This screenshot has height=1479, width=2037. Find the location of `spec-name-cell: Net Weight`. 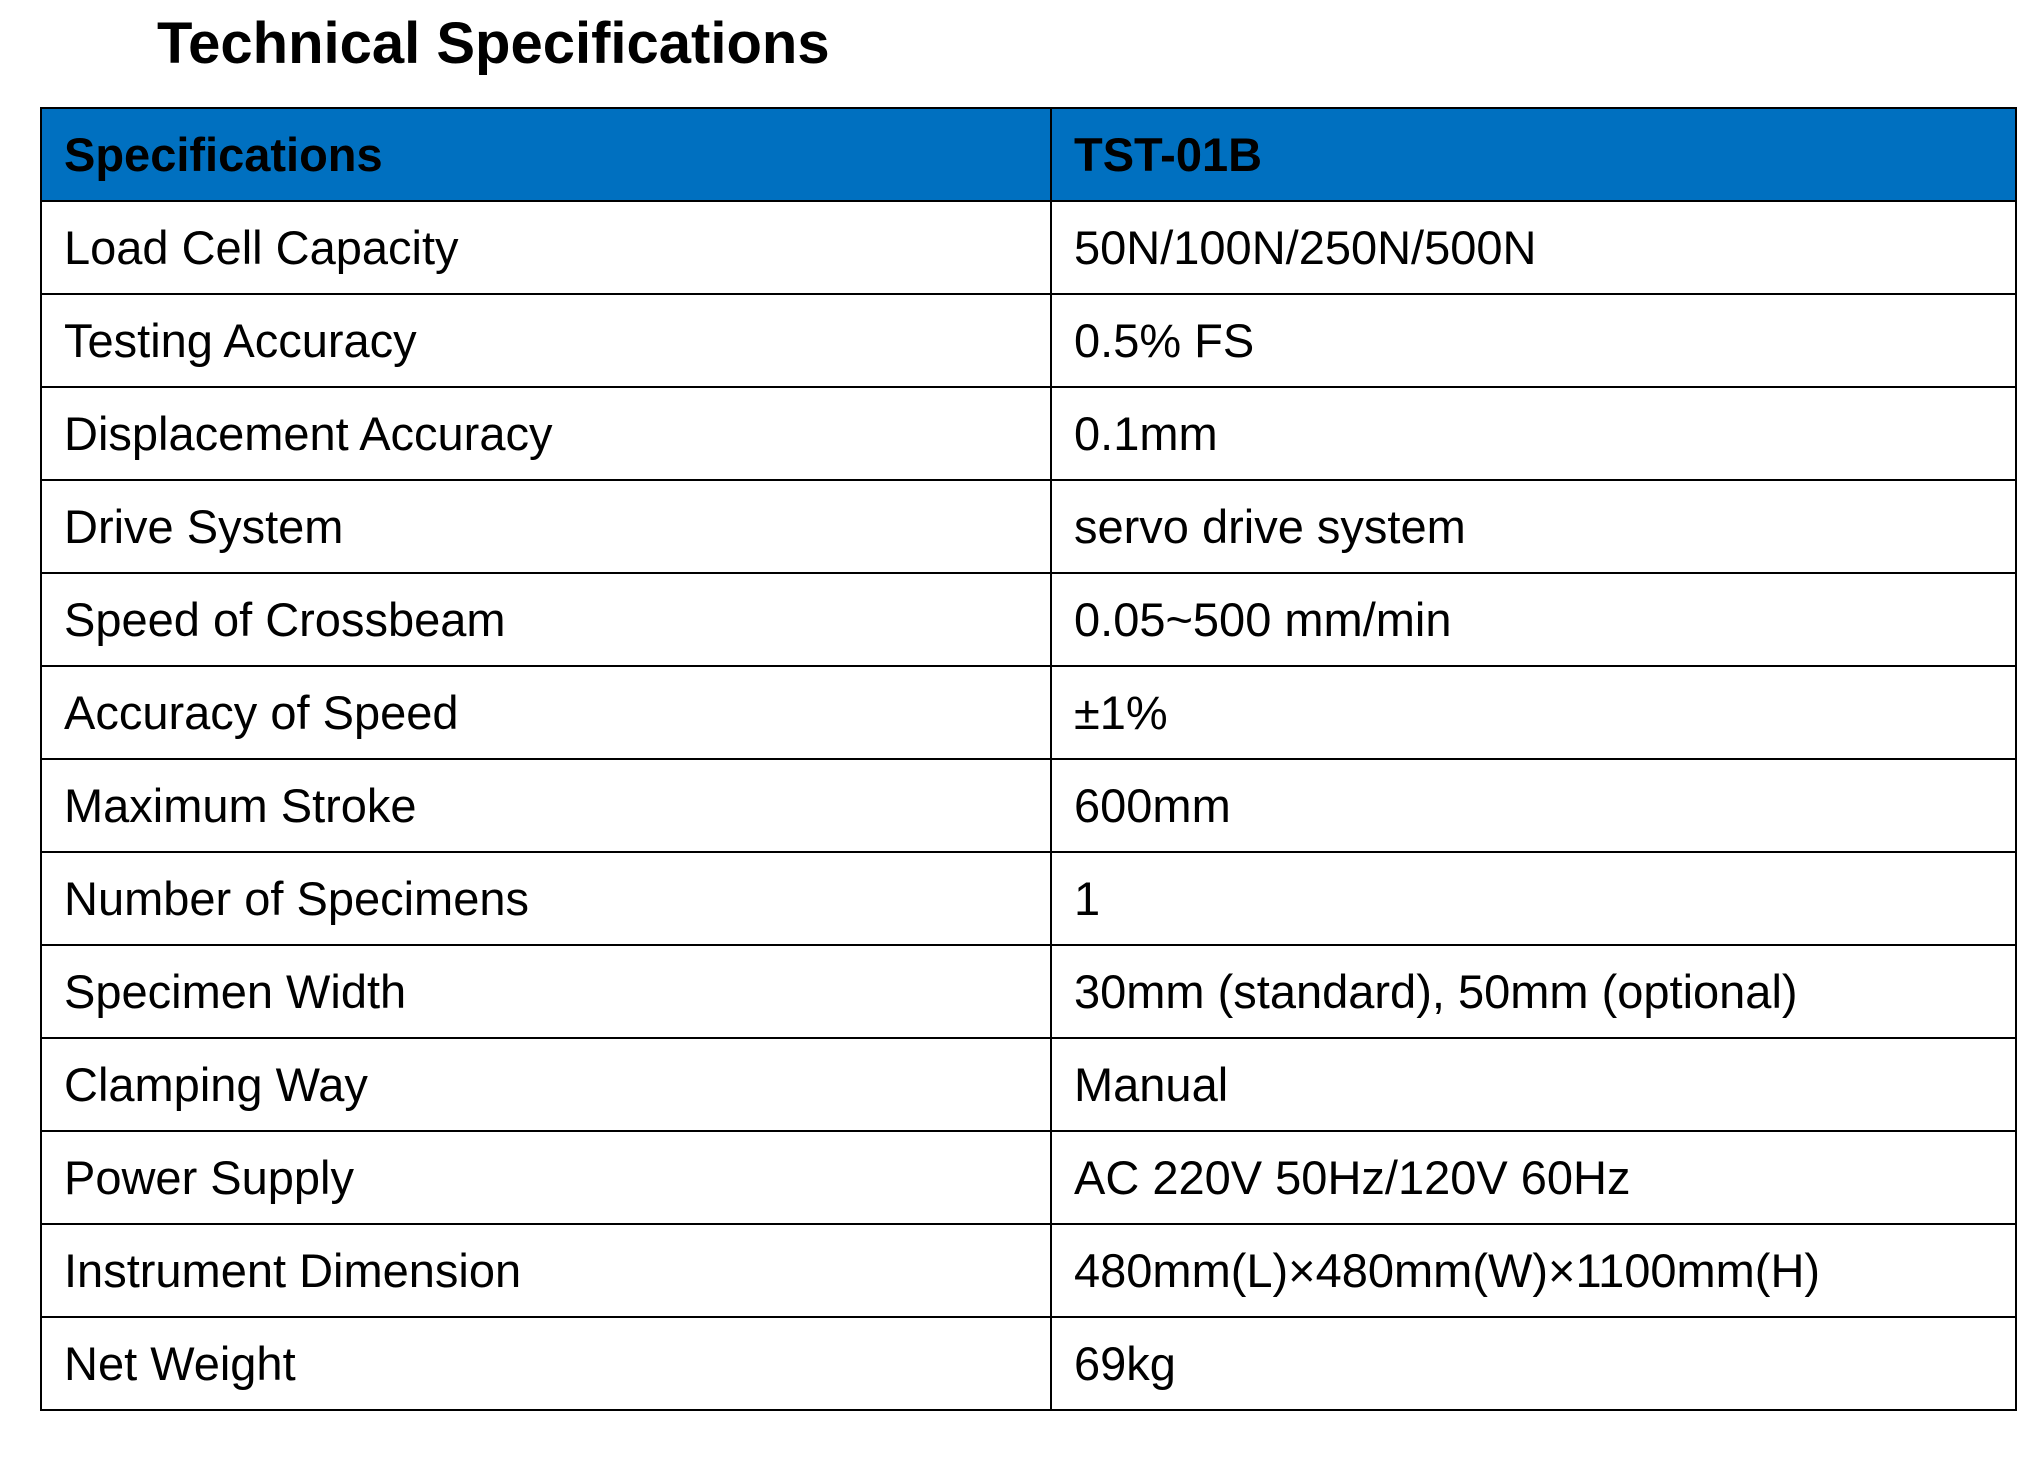

spec-name-cell: Net Weight is located at coordinates (546, 1363).